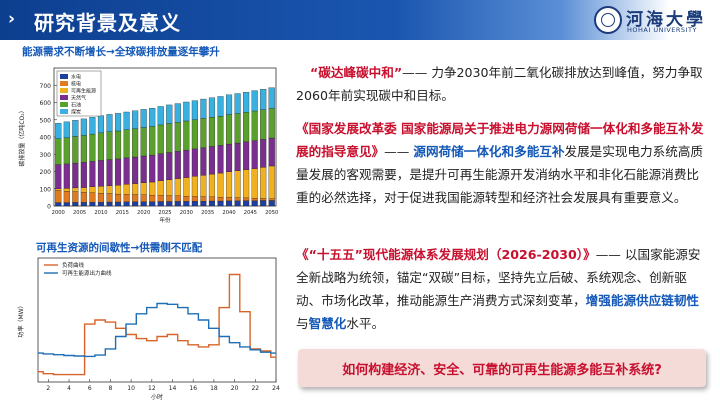  I want to click on carbon-goal-quote: “碳达峰碳中和”, so click(356, 72).